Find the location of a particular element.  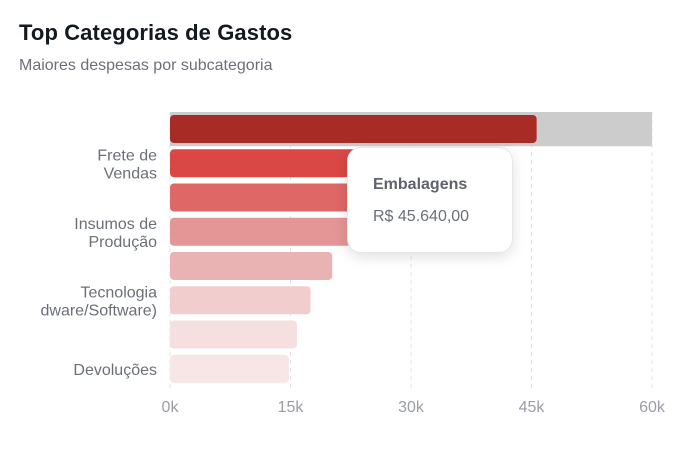

bar-tooltip: Embalagens R$ 45.640,00 is located at coordinates (430, 200).